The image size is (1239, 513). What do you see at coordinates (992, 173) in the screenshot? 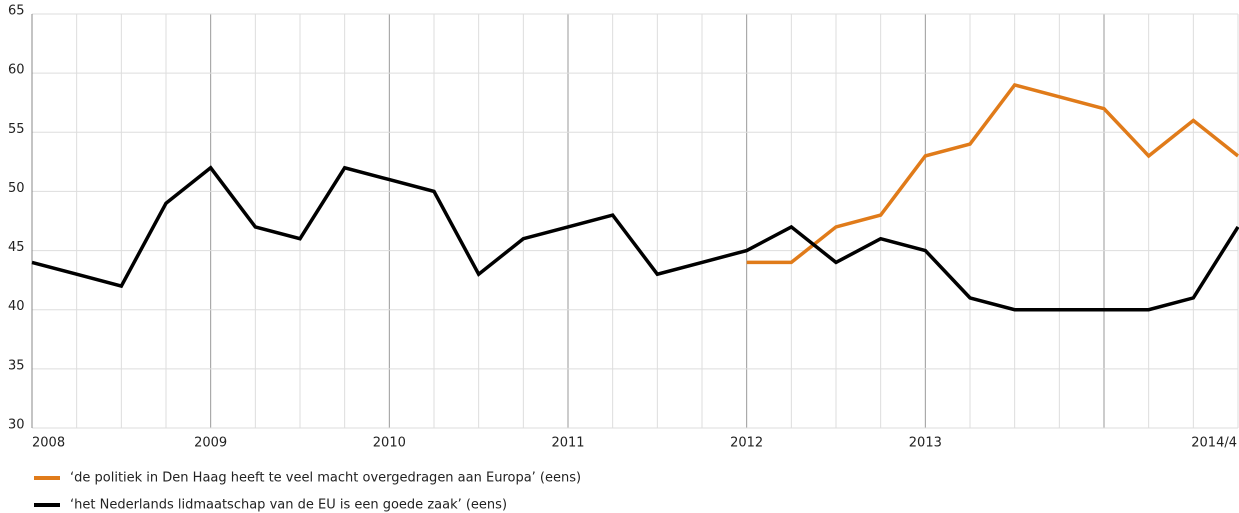
I see `series-line` at bounding box center [992, 173].